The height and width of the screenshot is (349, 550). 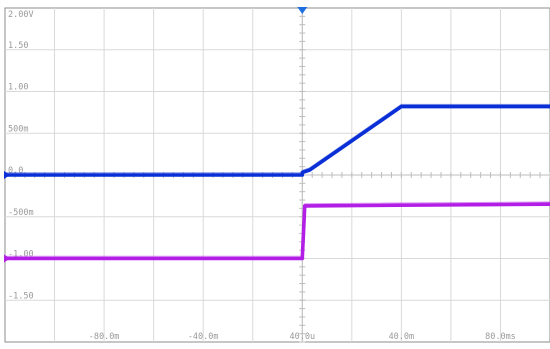 I want to click on y-tick-label: 2.00V, so click(x=21, y=15).